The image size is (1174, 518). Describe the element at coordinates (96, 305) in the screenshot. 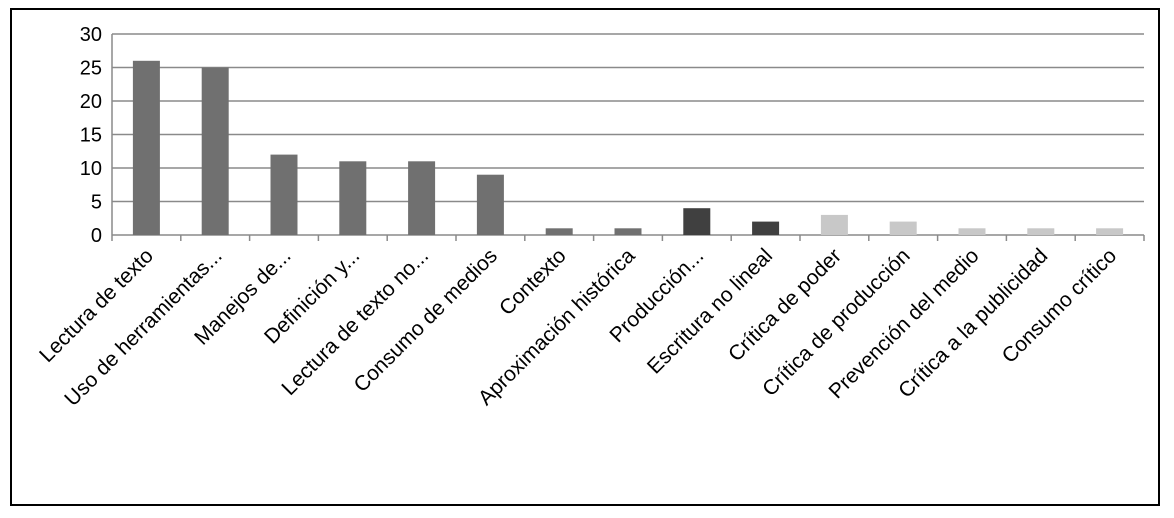

I see `x-category-label: Lectura de texto` at that location.